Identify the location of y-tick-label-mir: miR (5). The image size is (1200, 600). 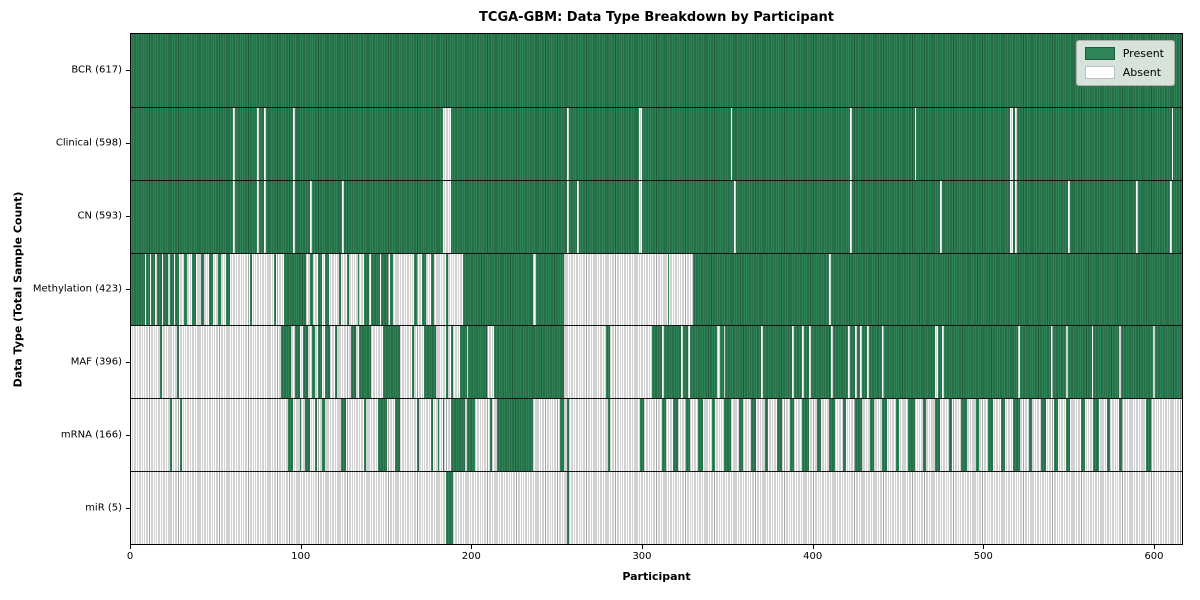
(103, 508).